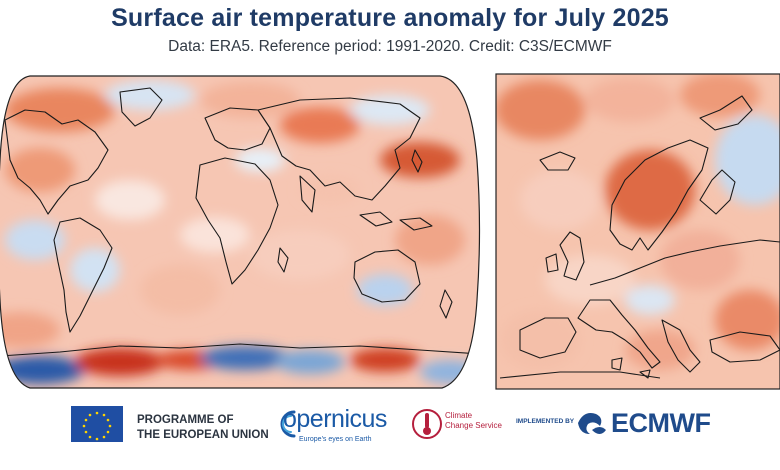 The width and height of the screenshot is (780, 470). What do you see at coordinates (203, 427) in the screenshot?
I see `eu-programme-label: PROGRAMME OF THE EUROPEAN UNION` at bounding box center [203, 427].